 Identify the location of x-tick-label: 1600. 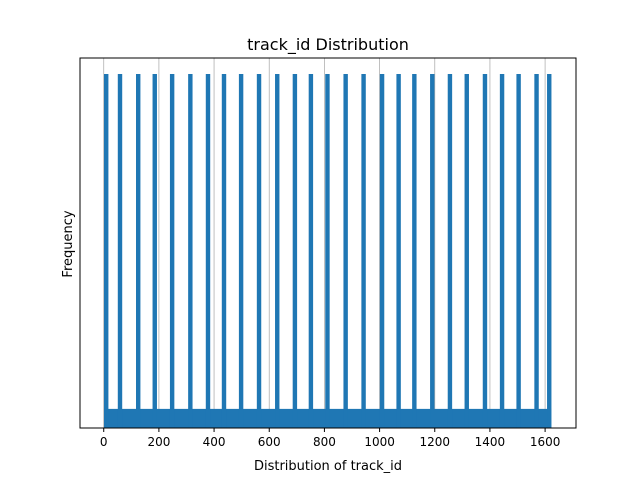
(545, 442).